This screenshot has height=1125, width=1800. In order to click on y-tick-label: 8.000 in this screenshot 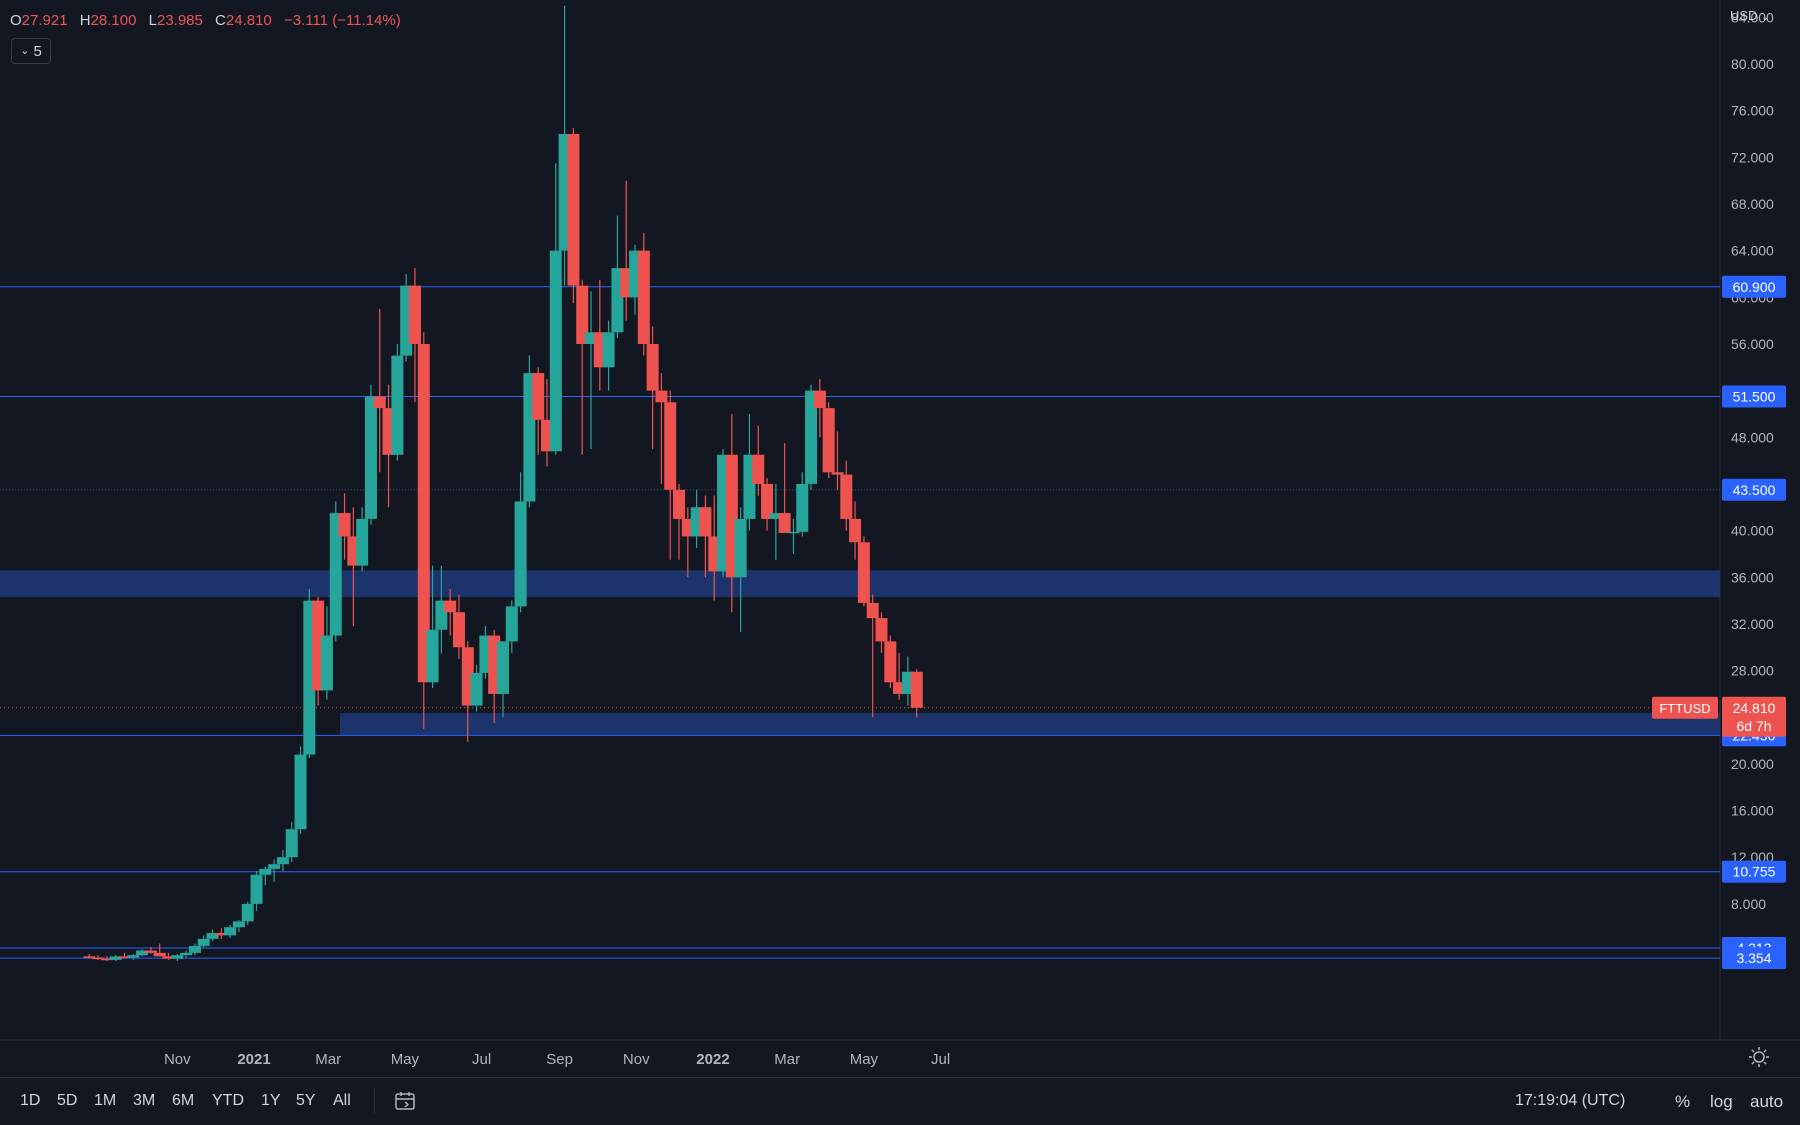, I will do `click(1748, 904)`.